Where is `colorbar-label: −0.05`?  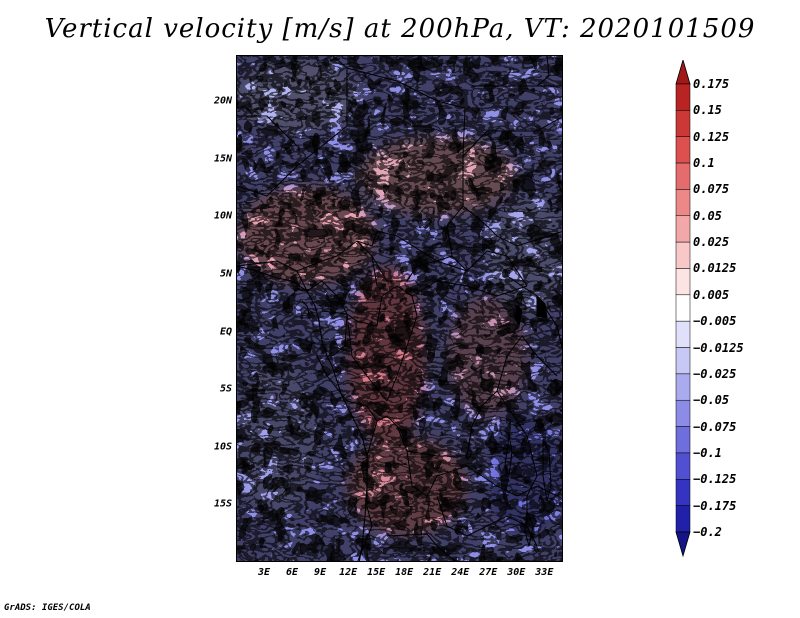
colorbar-label: −0.05 is located at coordinates (711, 400).